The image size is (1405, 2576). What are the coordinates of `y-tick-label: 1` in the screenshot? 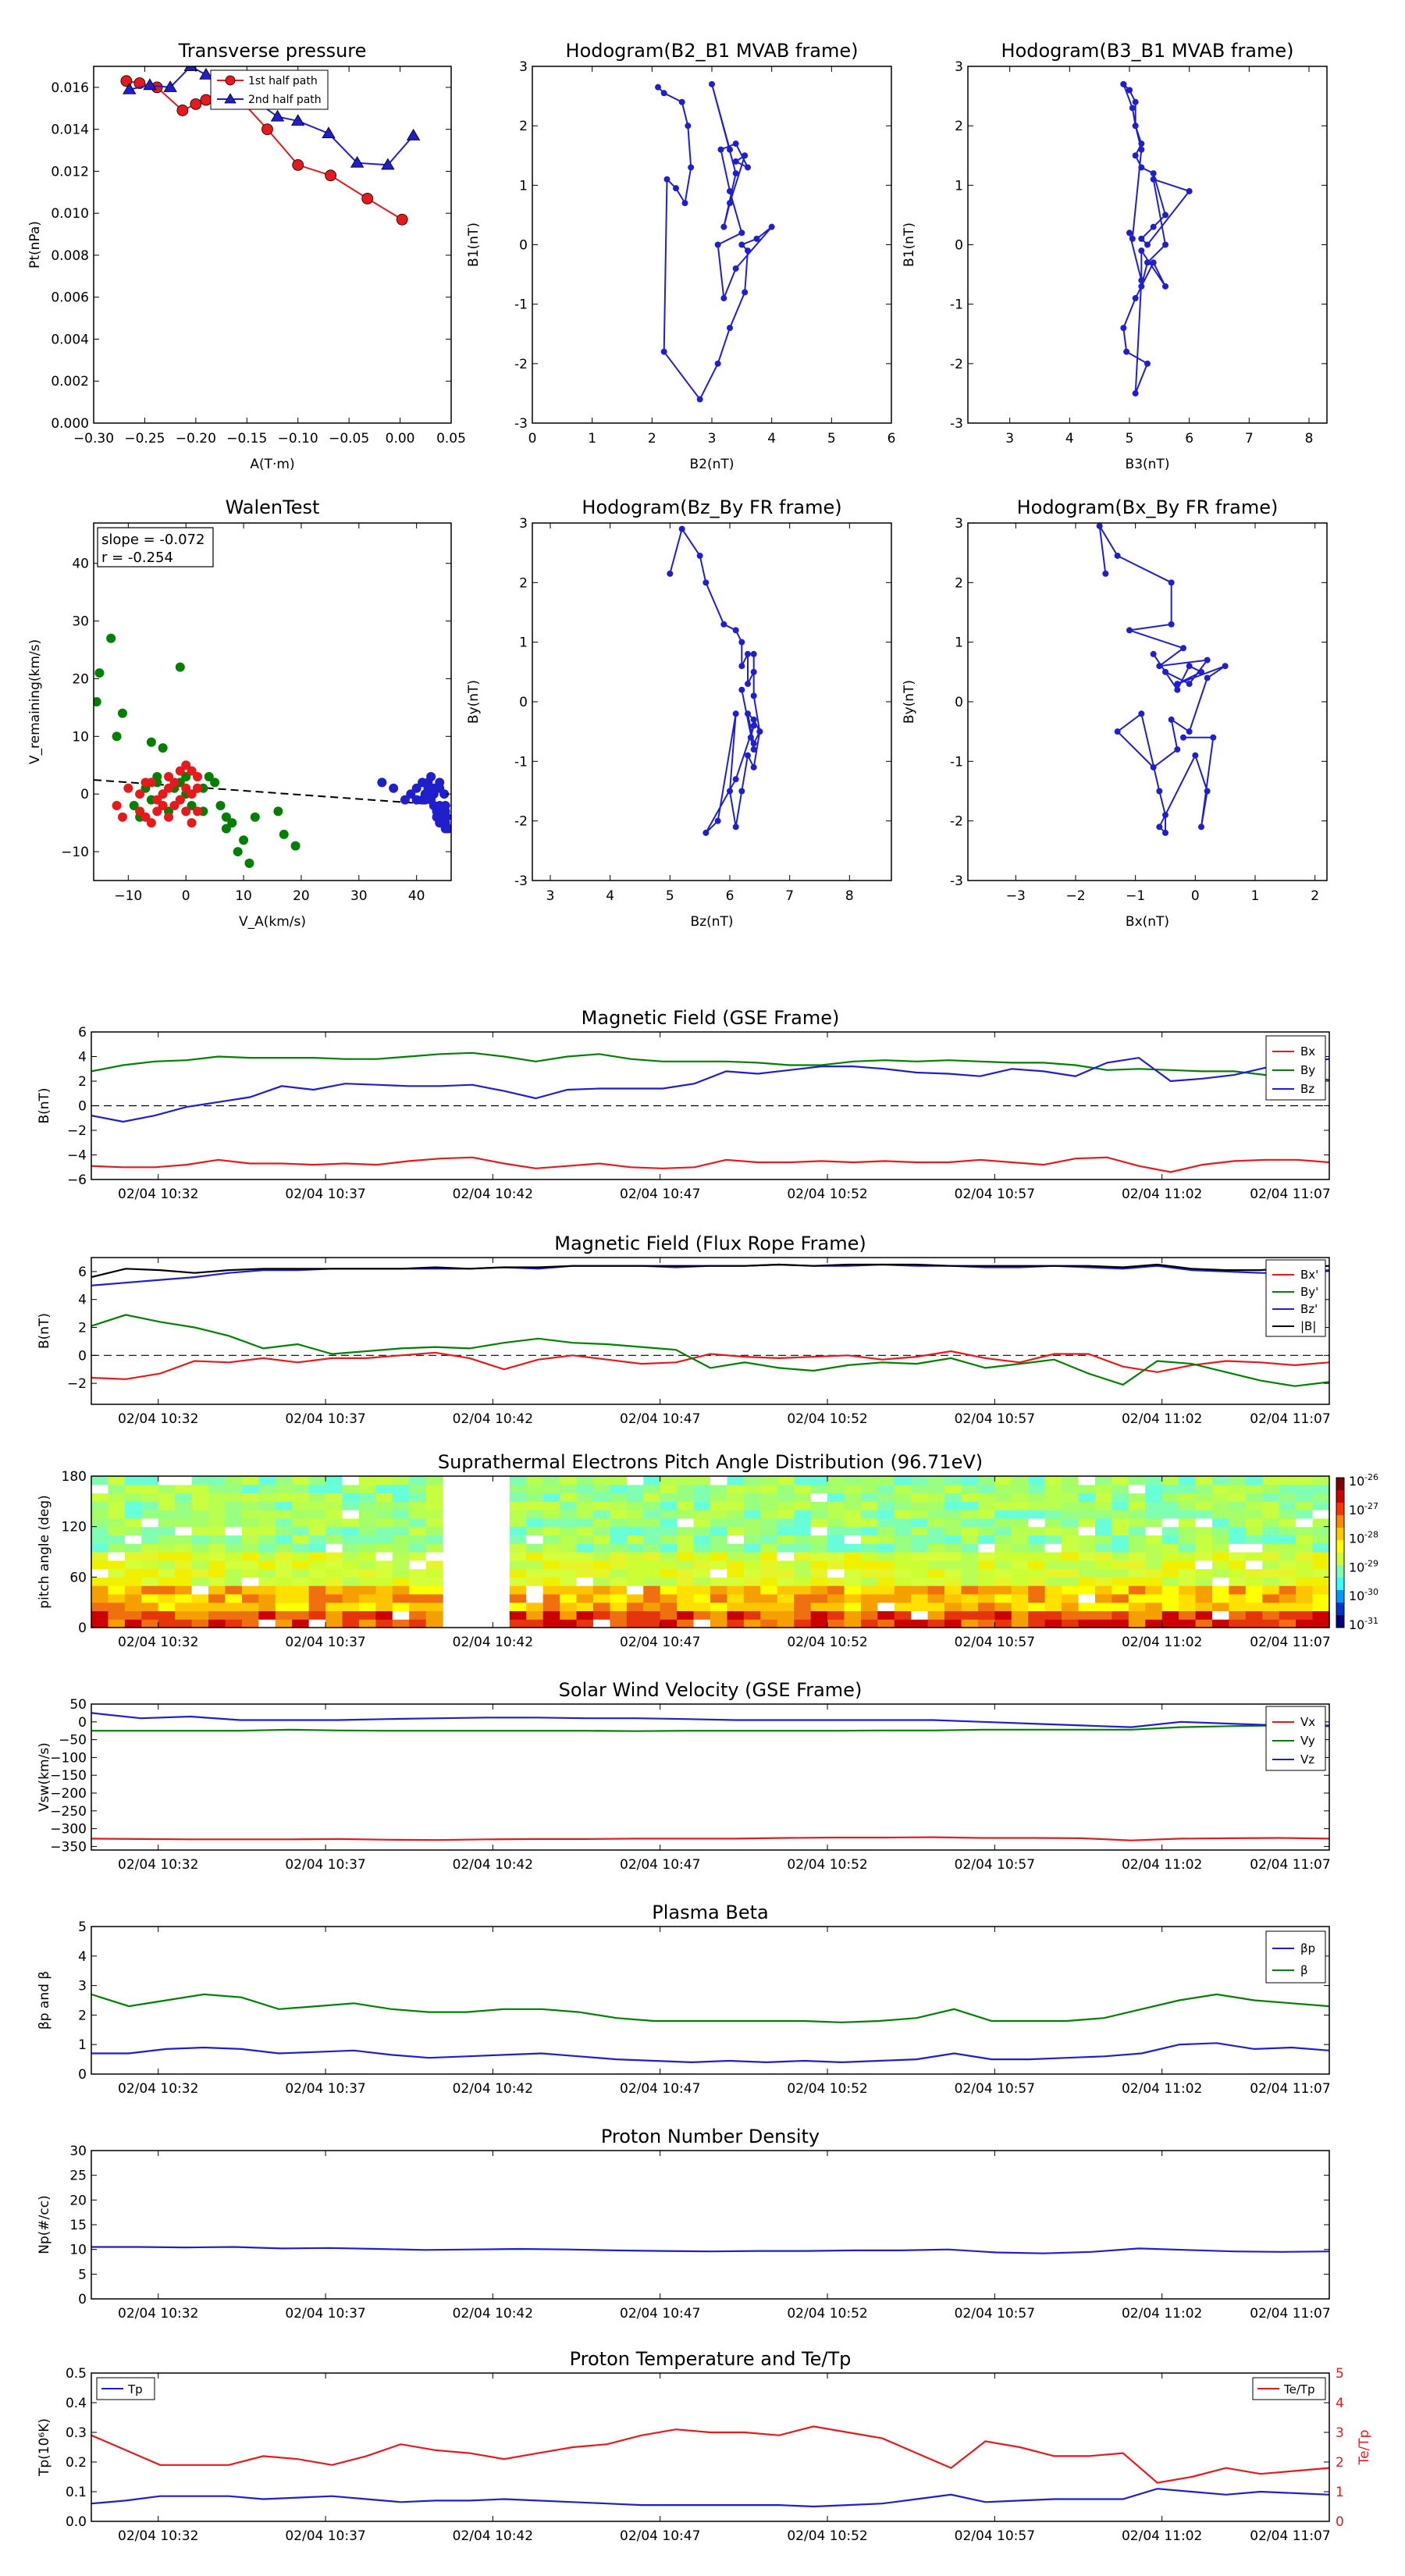 It's located at (523, 186).